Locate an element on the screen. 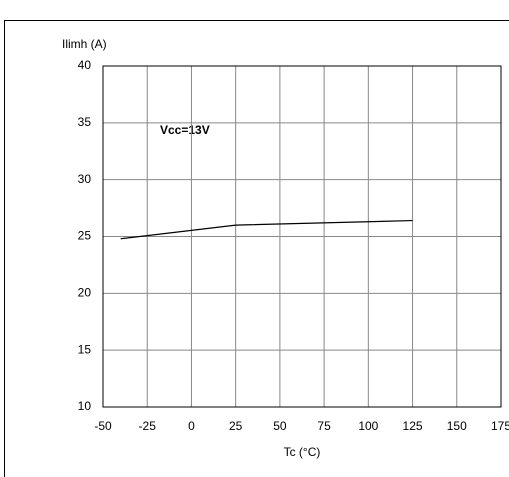  x-tick-label: -25 is located at coordinates (148, 426).